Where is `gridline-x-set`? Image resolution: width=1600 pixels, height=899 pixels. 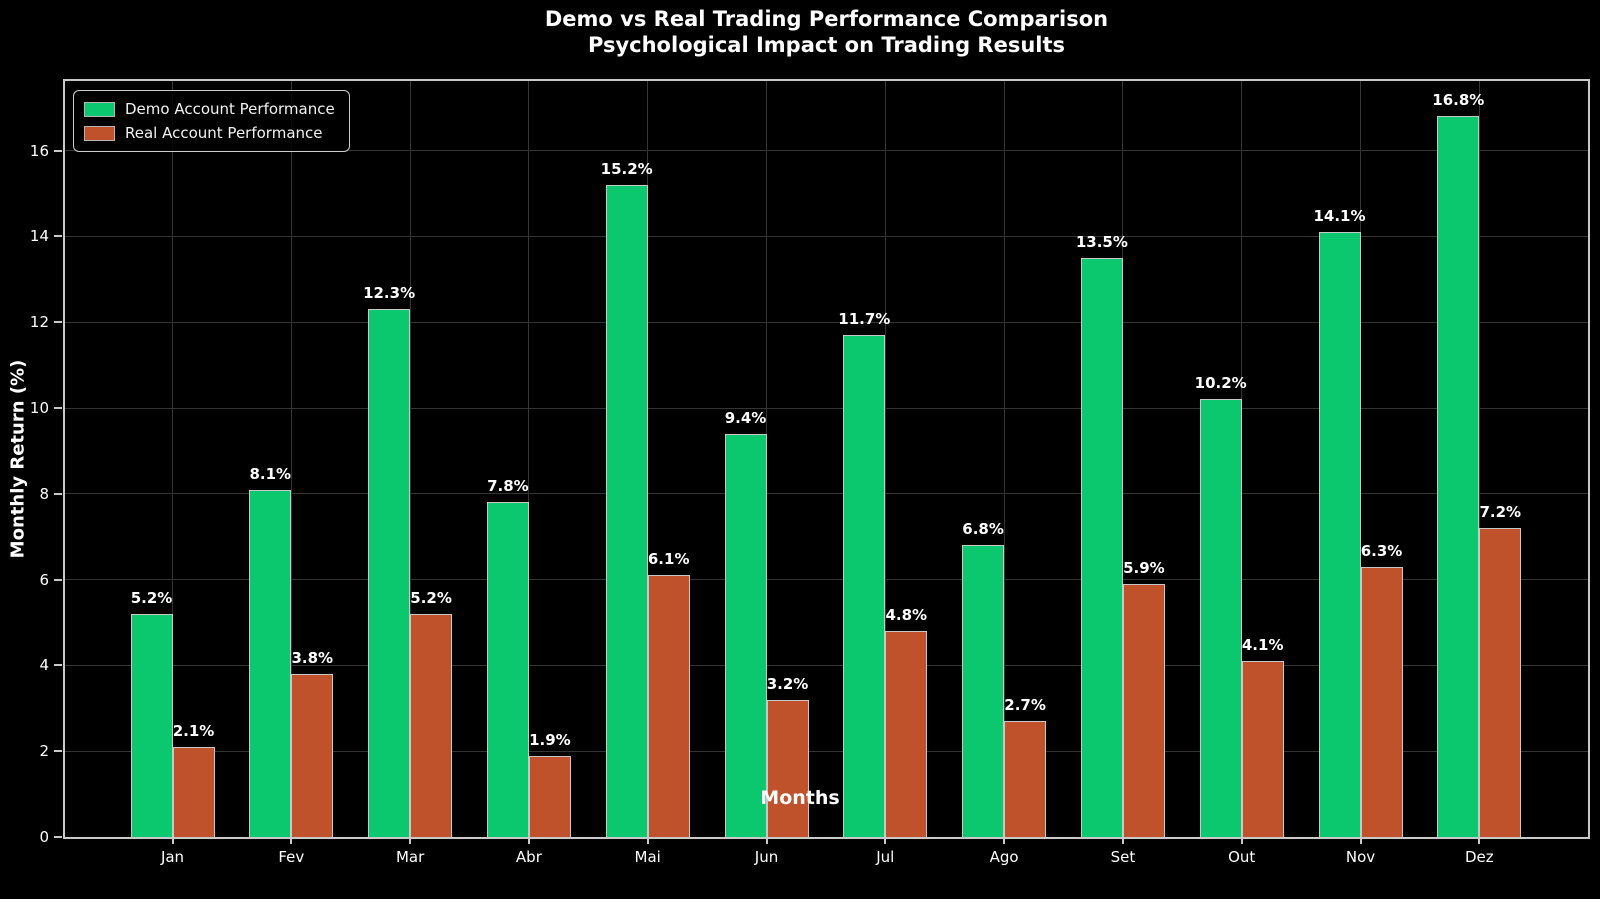
gridline-x-set is located at coordinates (1123, 459).